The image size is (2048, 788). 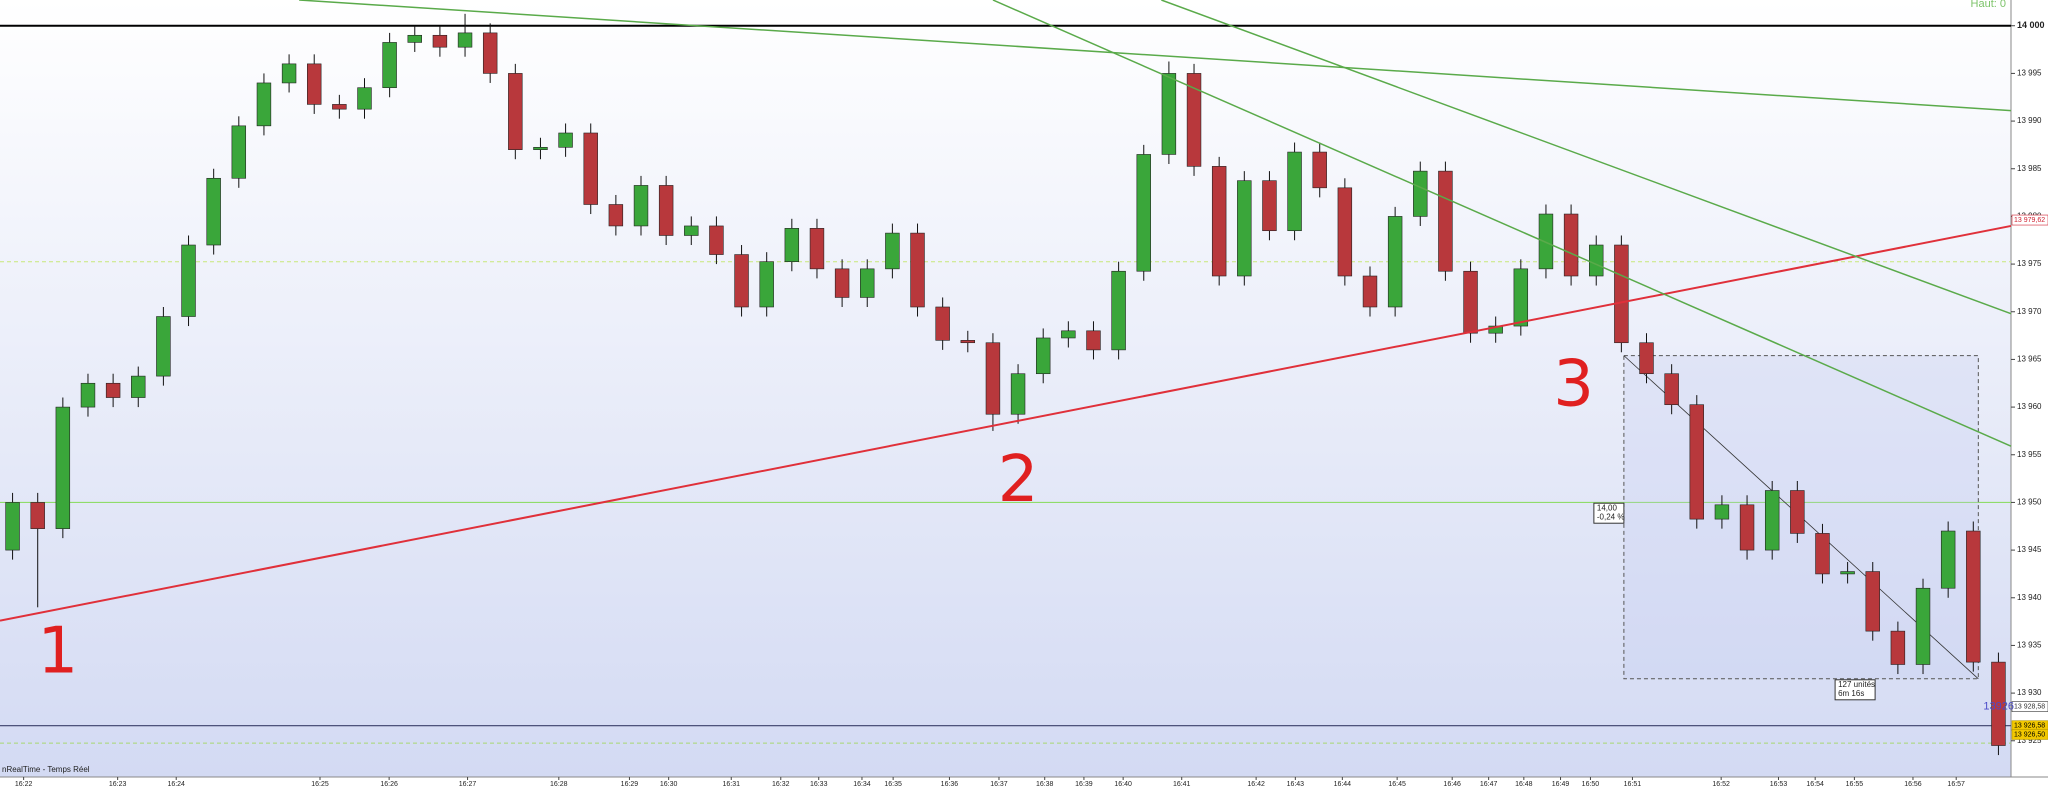 What do you see at coordinates (669, 784) in the screenshot?
I see `x-tick-label: 16:30` at bounding box center [669, 784].